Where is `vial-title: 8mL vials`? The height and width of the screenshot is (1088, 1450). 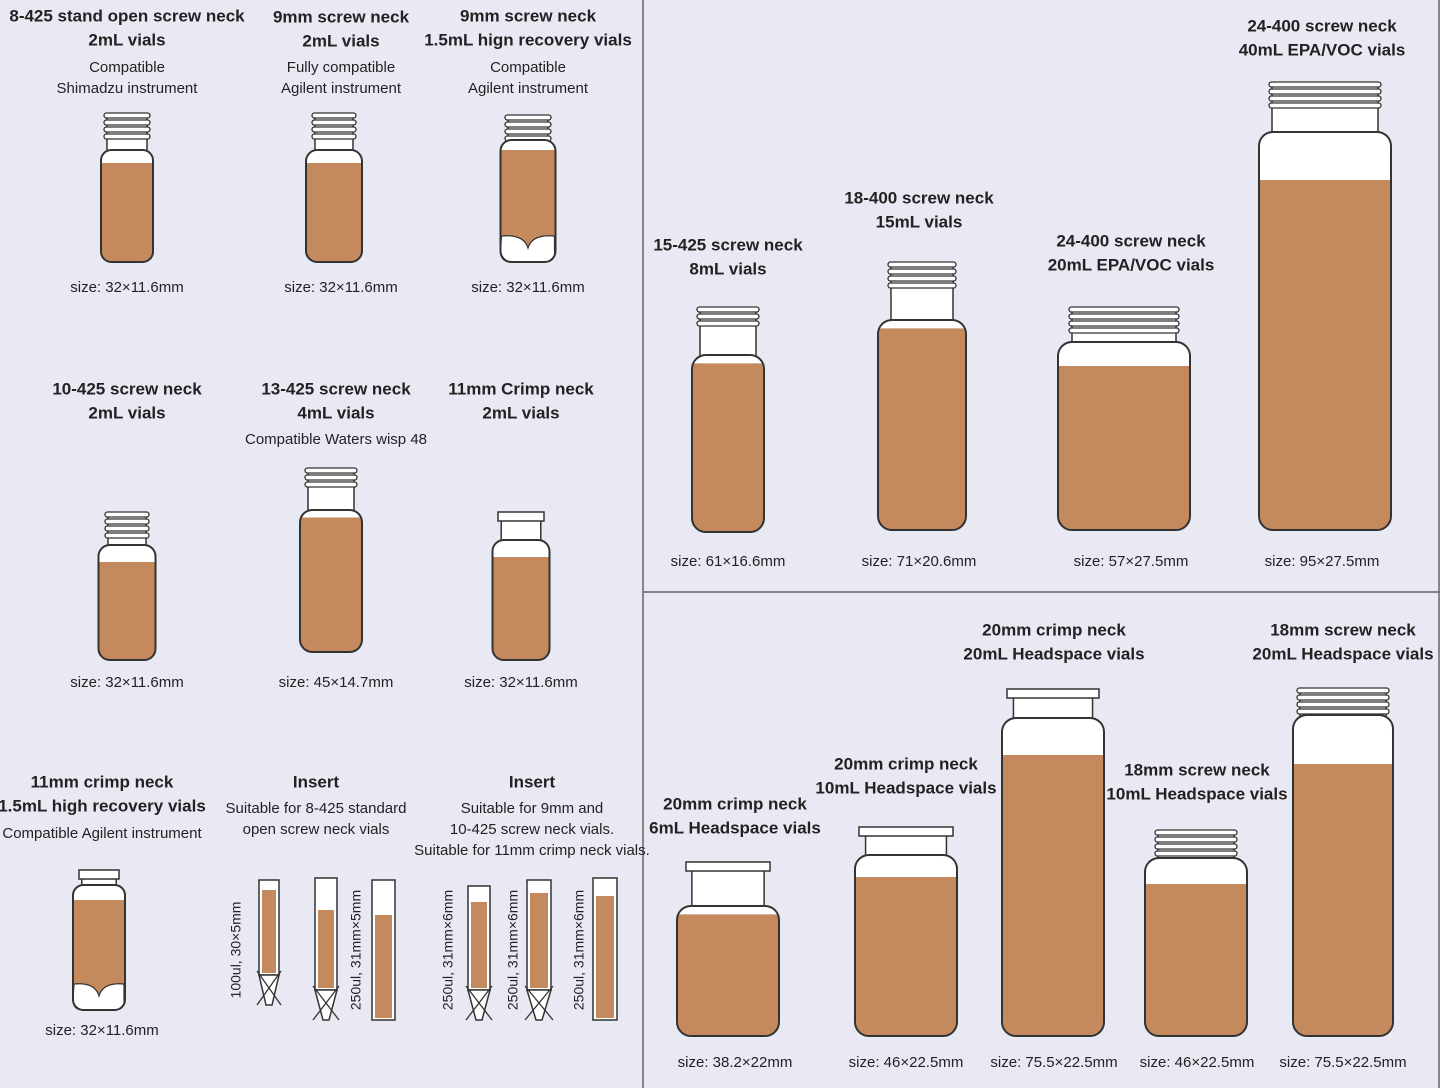 vial-title: 8mL vials is located at coordinates (727, 268).